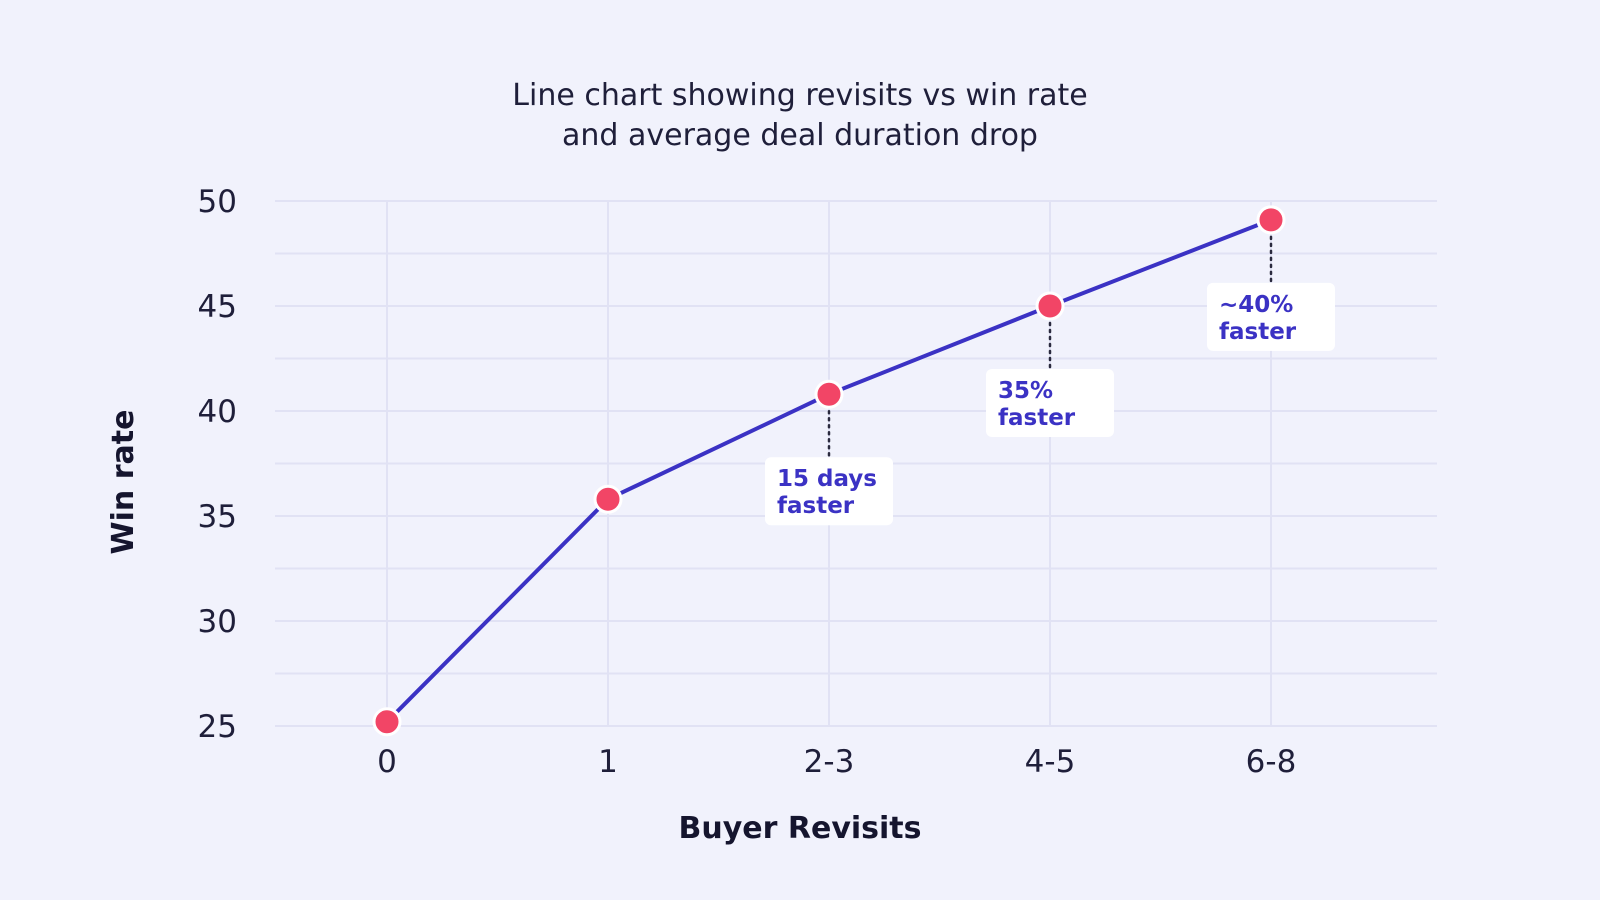 The width and height of the screenshot is (1600, 900). What do you see at coordinates (1050, 762) in the screenshot?
I see `x-tick-label: 4-5` at bounding box center [1050, 762].